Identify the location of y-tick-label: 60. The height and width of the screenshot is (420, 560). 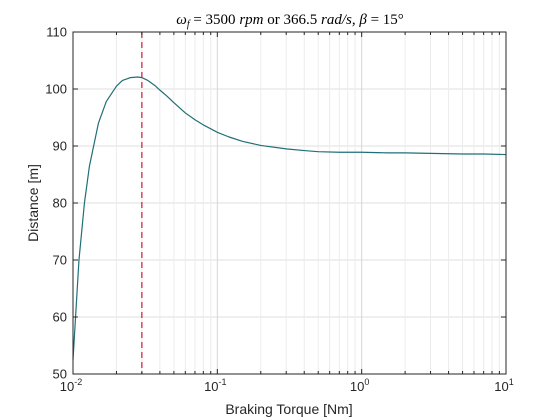
(60, 317).